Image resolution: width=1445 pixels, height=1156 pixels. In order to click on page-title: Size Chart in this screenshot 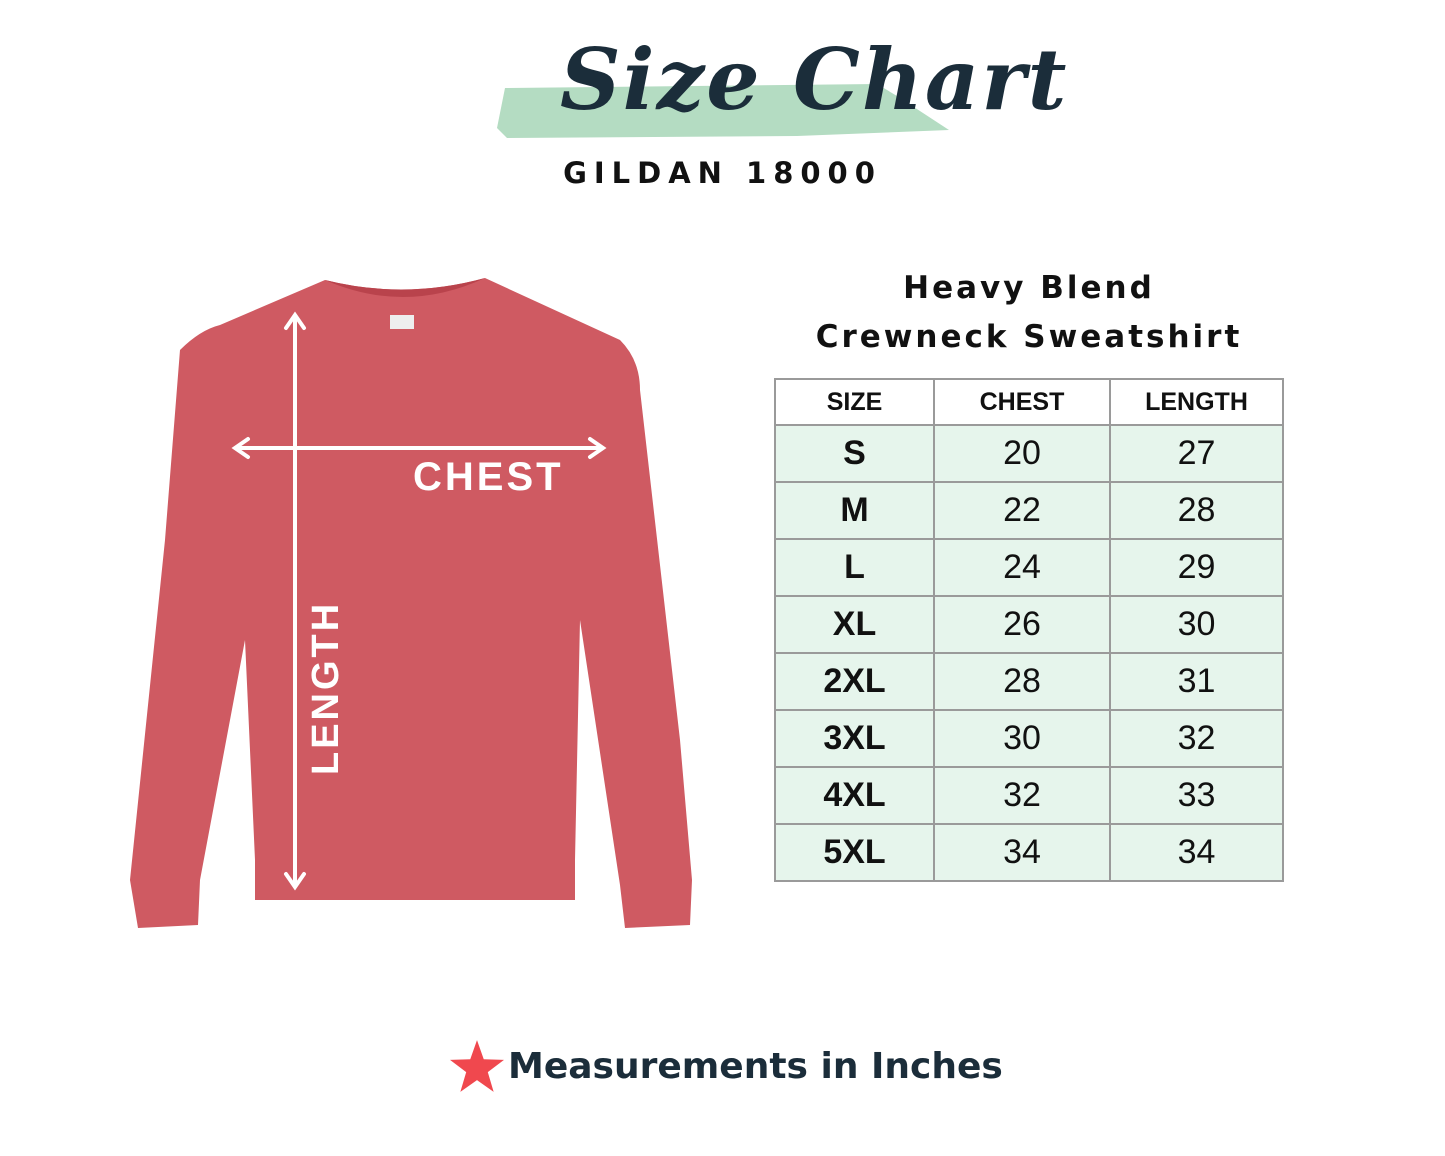, I will do `click(814, 79)`.